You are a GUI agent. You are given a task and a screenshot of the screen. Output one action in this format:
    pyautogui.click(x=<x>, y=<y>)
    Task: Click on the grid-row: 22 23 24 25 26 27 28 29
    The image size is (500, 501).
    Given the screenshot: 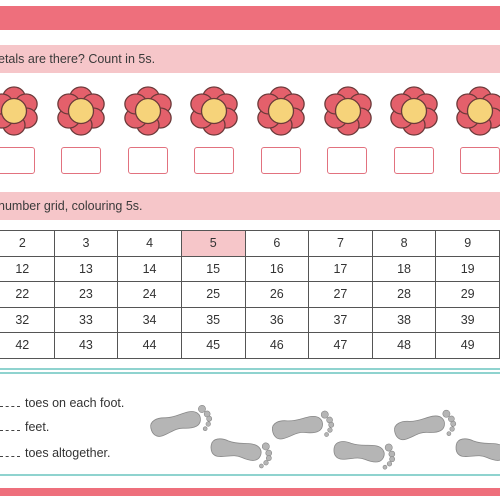 What is the action you would take?
    pyautogui.click(x=250, y=294)
    